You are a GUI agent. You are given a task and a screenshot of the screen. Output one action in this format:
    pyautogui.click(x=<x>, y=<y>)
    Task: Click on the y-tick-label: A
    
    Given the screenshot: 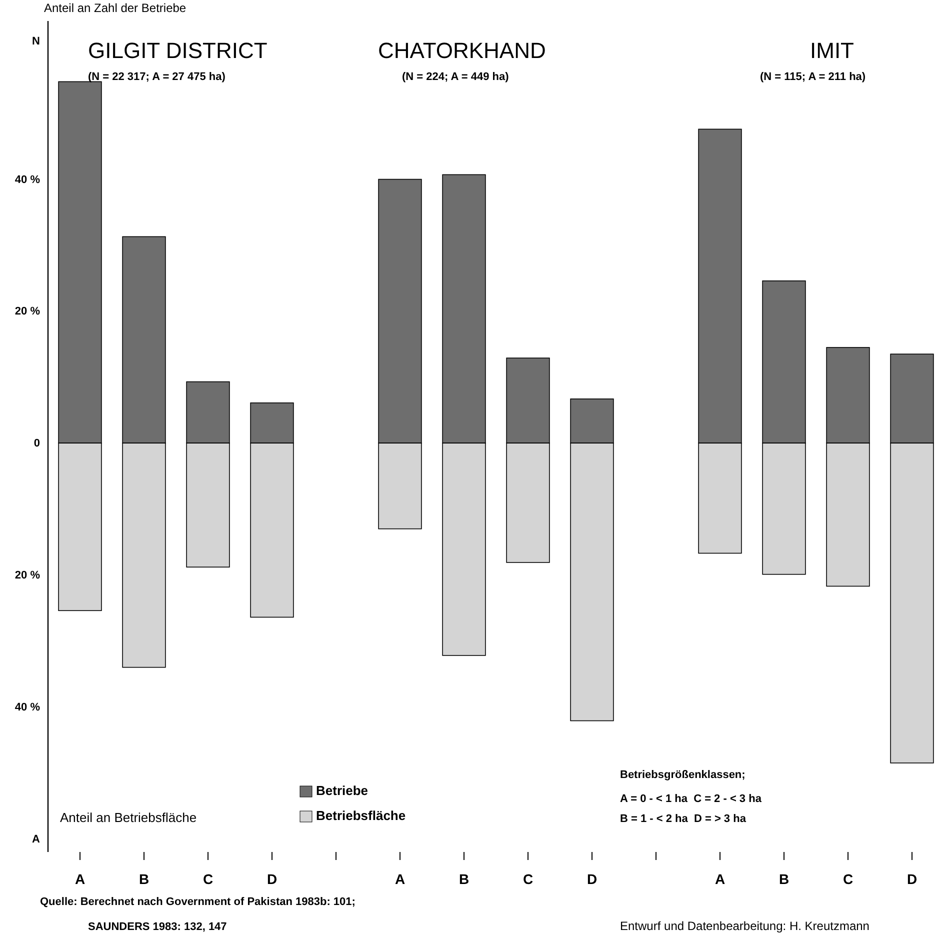 What is the action you would take?
    pyautogui.click(x=36, y=839)
    